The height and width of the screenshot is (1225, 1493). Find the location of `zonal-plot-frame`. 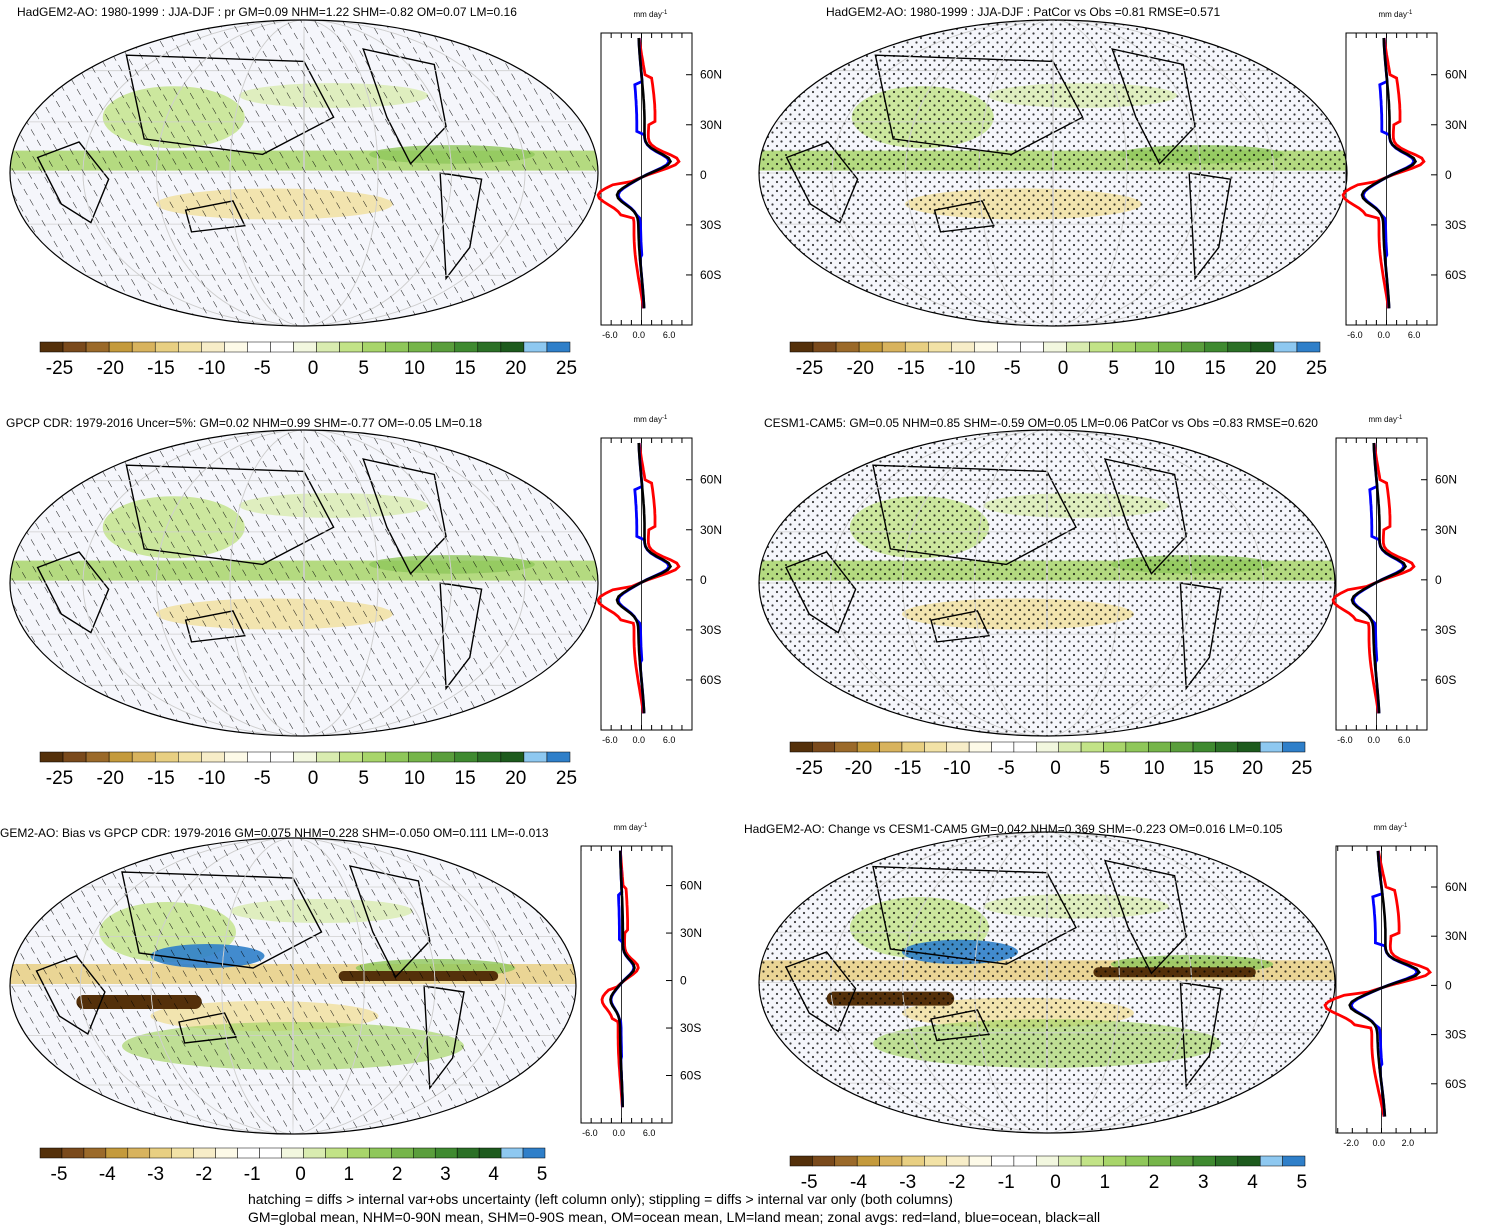

zonal-plot-frame is located at coordinates (646, 179).